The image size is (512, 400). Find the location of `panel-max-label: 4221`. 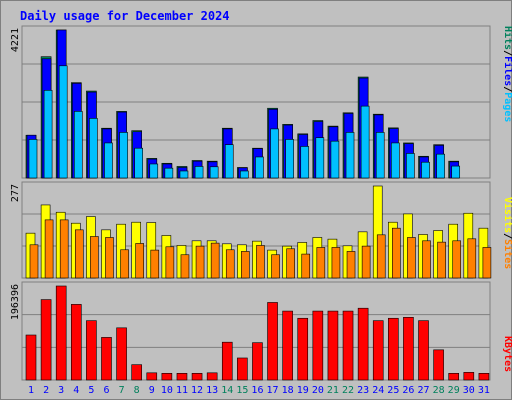

panel-max-label: 4221 is located at coordinates (15, 40).